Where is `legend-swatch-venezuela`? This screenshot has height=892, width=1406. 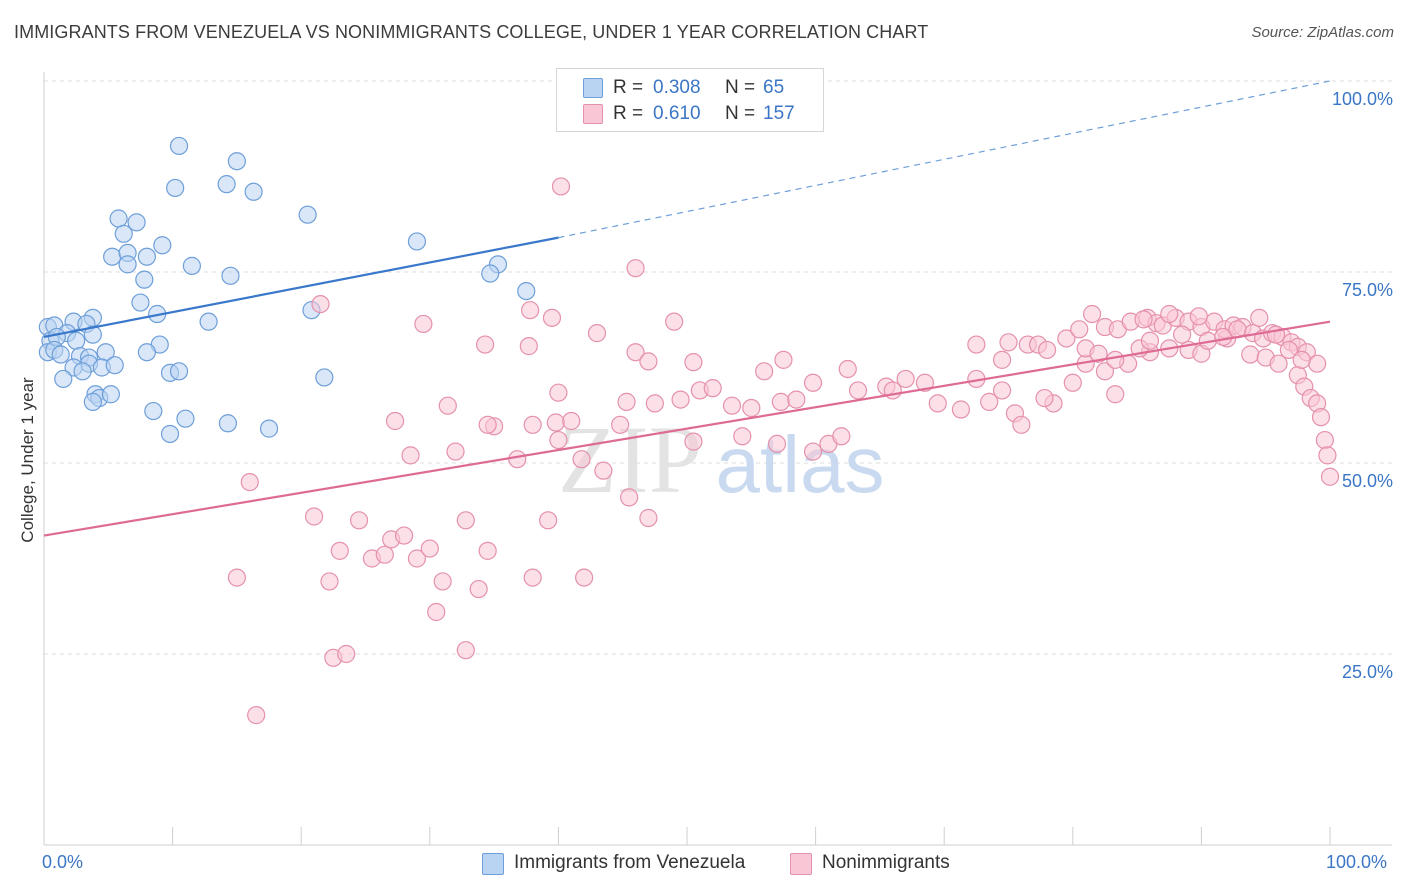 legend-swatch-venezuela is located at coordinates (593, 88).